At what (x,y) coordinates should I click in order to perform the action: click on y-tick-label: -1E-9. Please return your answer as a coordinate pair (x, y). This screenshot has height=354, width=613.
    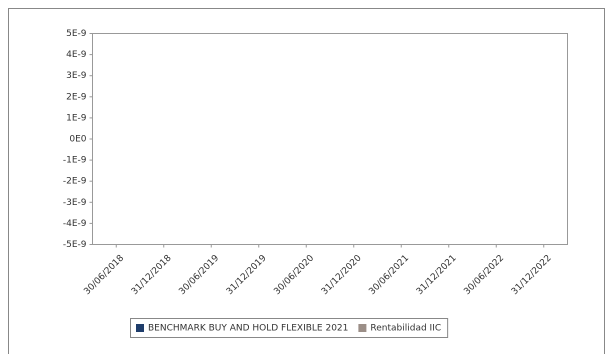
    Looking at the image, I should click on (75, 161).